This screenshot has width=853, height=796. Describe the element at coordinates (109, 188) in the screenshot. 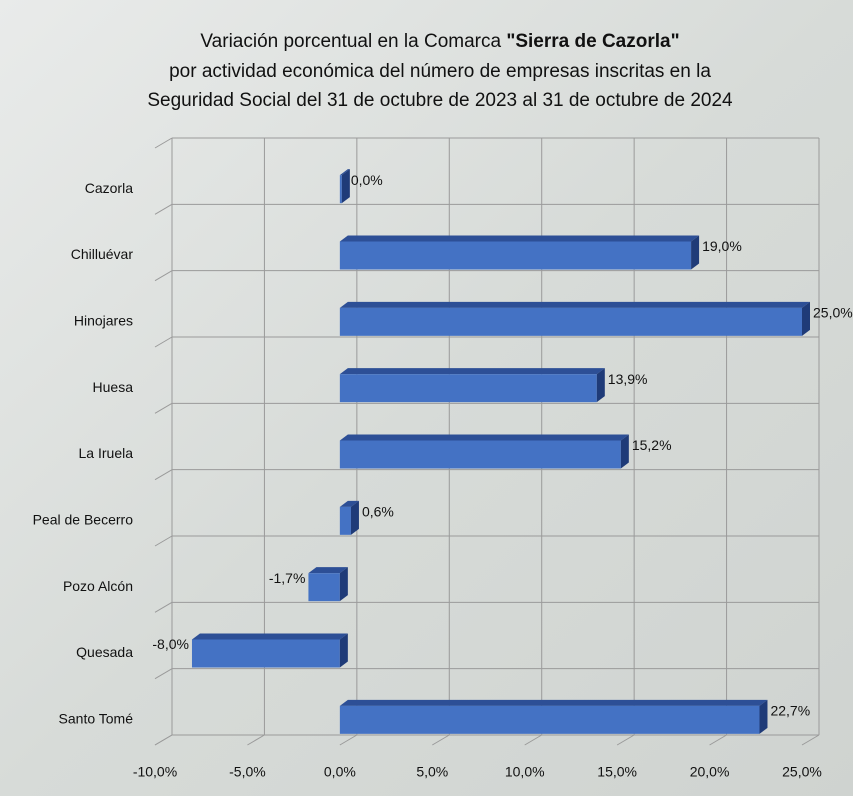

I see `y-tick-label: Cazorla` at that location.